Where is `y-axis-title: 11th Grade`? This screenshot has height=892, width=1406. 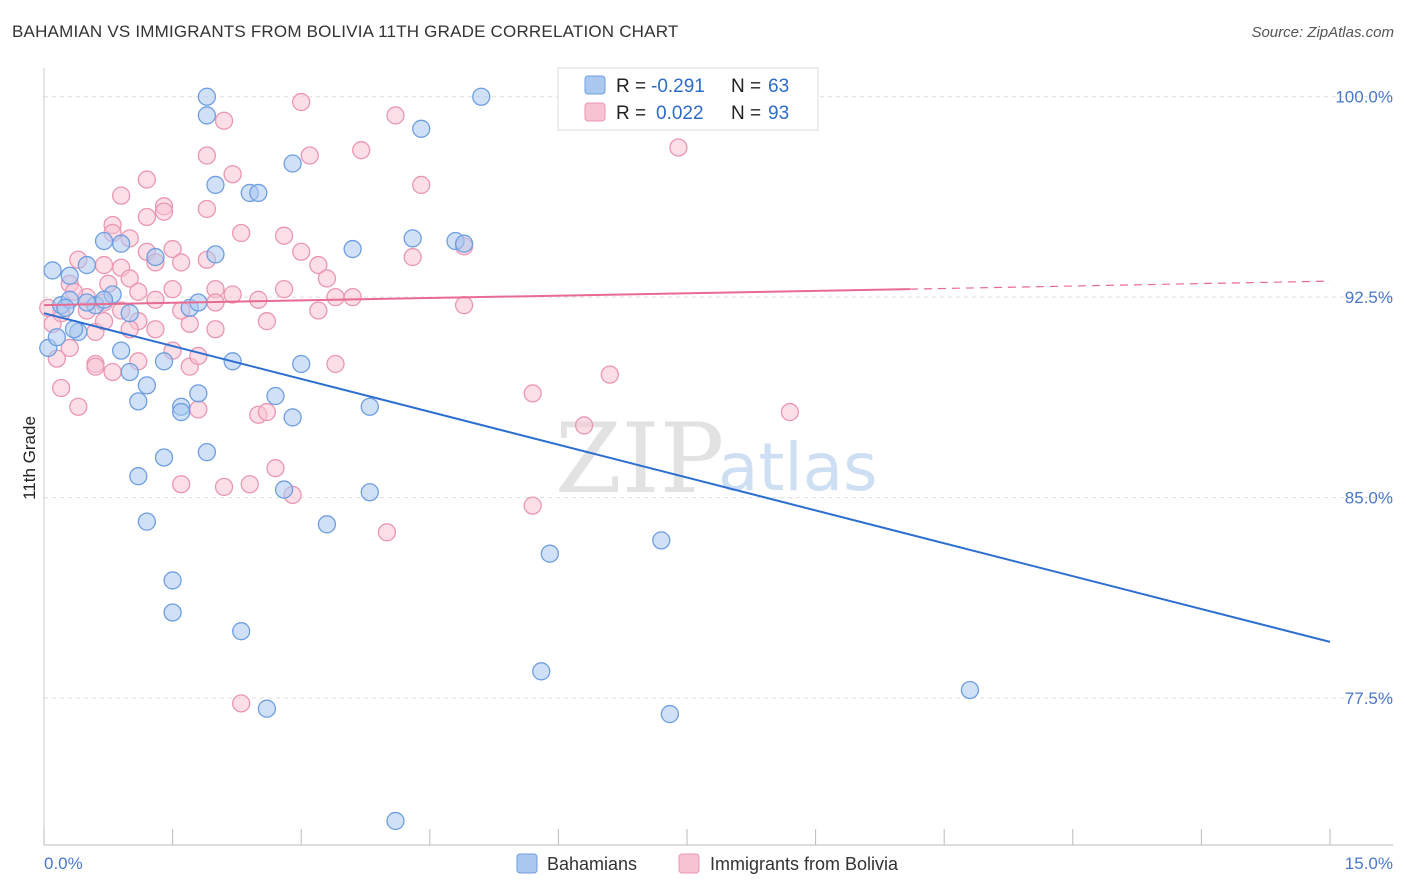 y-axis-title: 11th Grade is located at coordinates (29, 458).